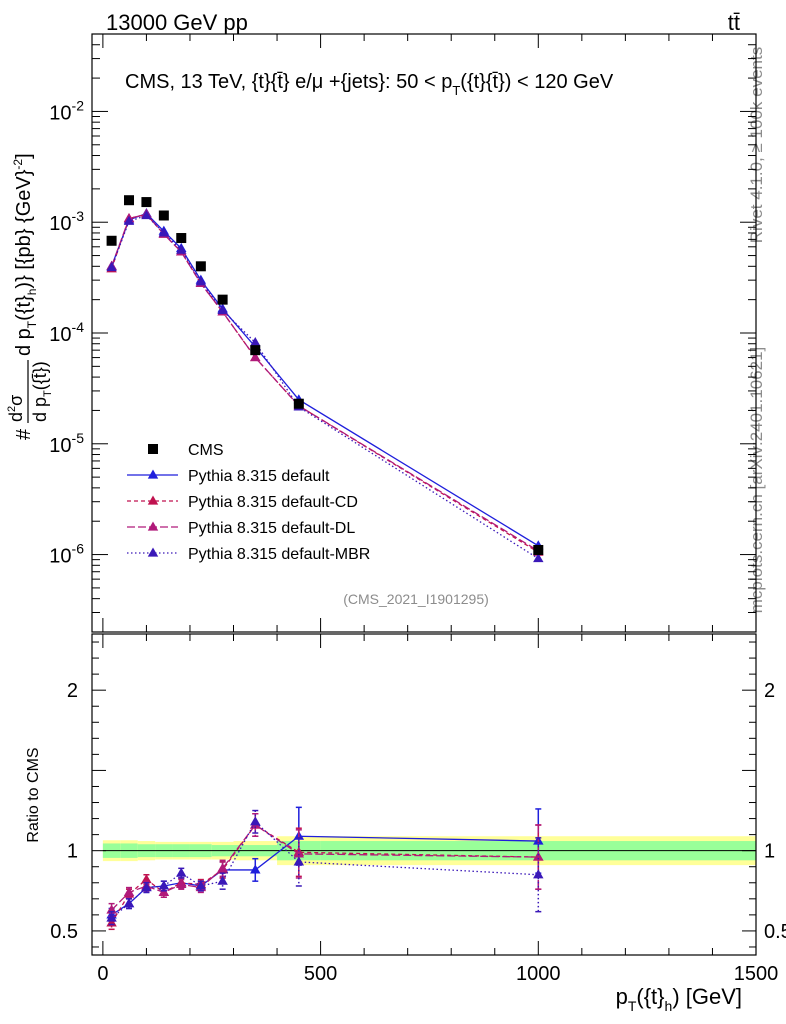  Describe the element at coordinates (33, 794) in the screenshot. I see `ratio-y-axis-label: Ratio to CMS` at that location.